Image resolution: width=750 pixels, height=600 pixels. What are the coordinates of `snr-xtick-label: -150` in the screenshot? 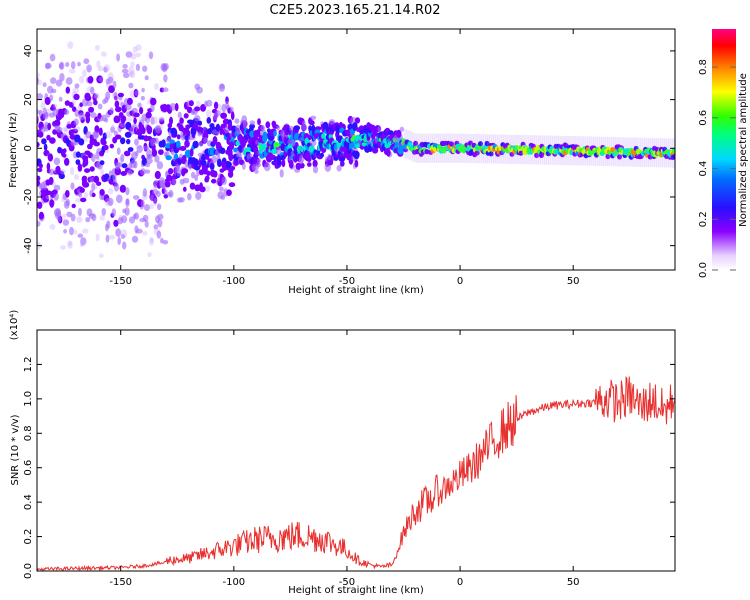 It's located at (120, 582).